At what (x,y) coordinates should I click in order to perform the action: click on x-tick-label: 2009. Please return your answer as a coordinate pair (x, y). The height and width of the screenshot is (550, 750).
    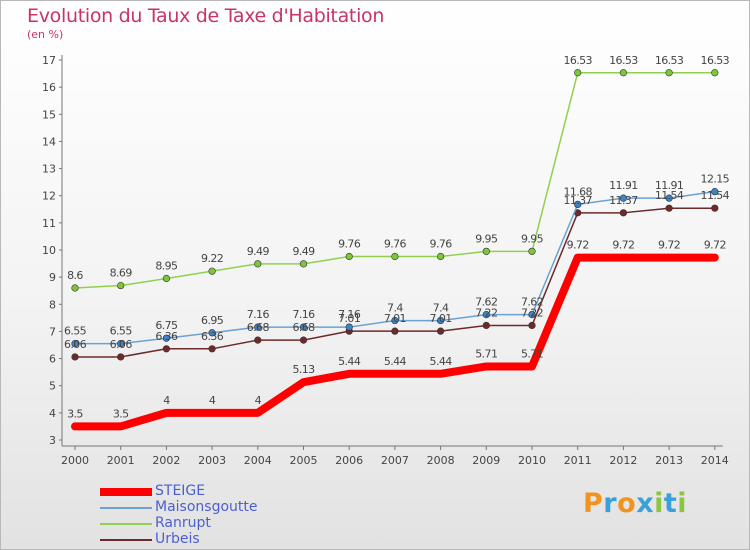
    Looking at the image, I should click on (486, 460).